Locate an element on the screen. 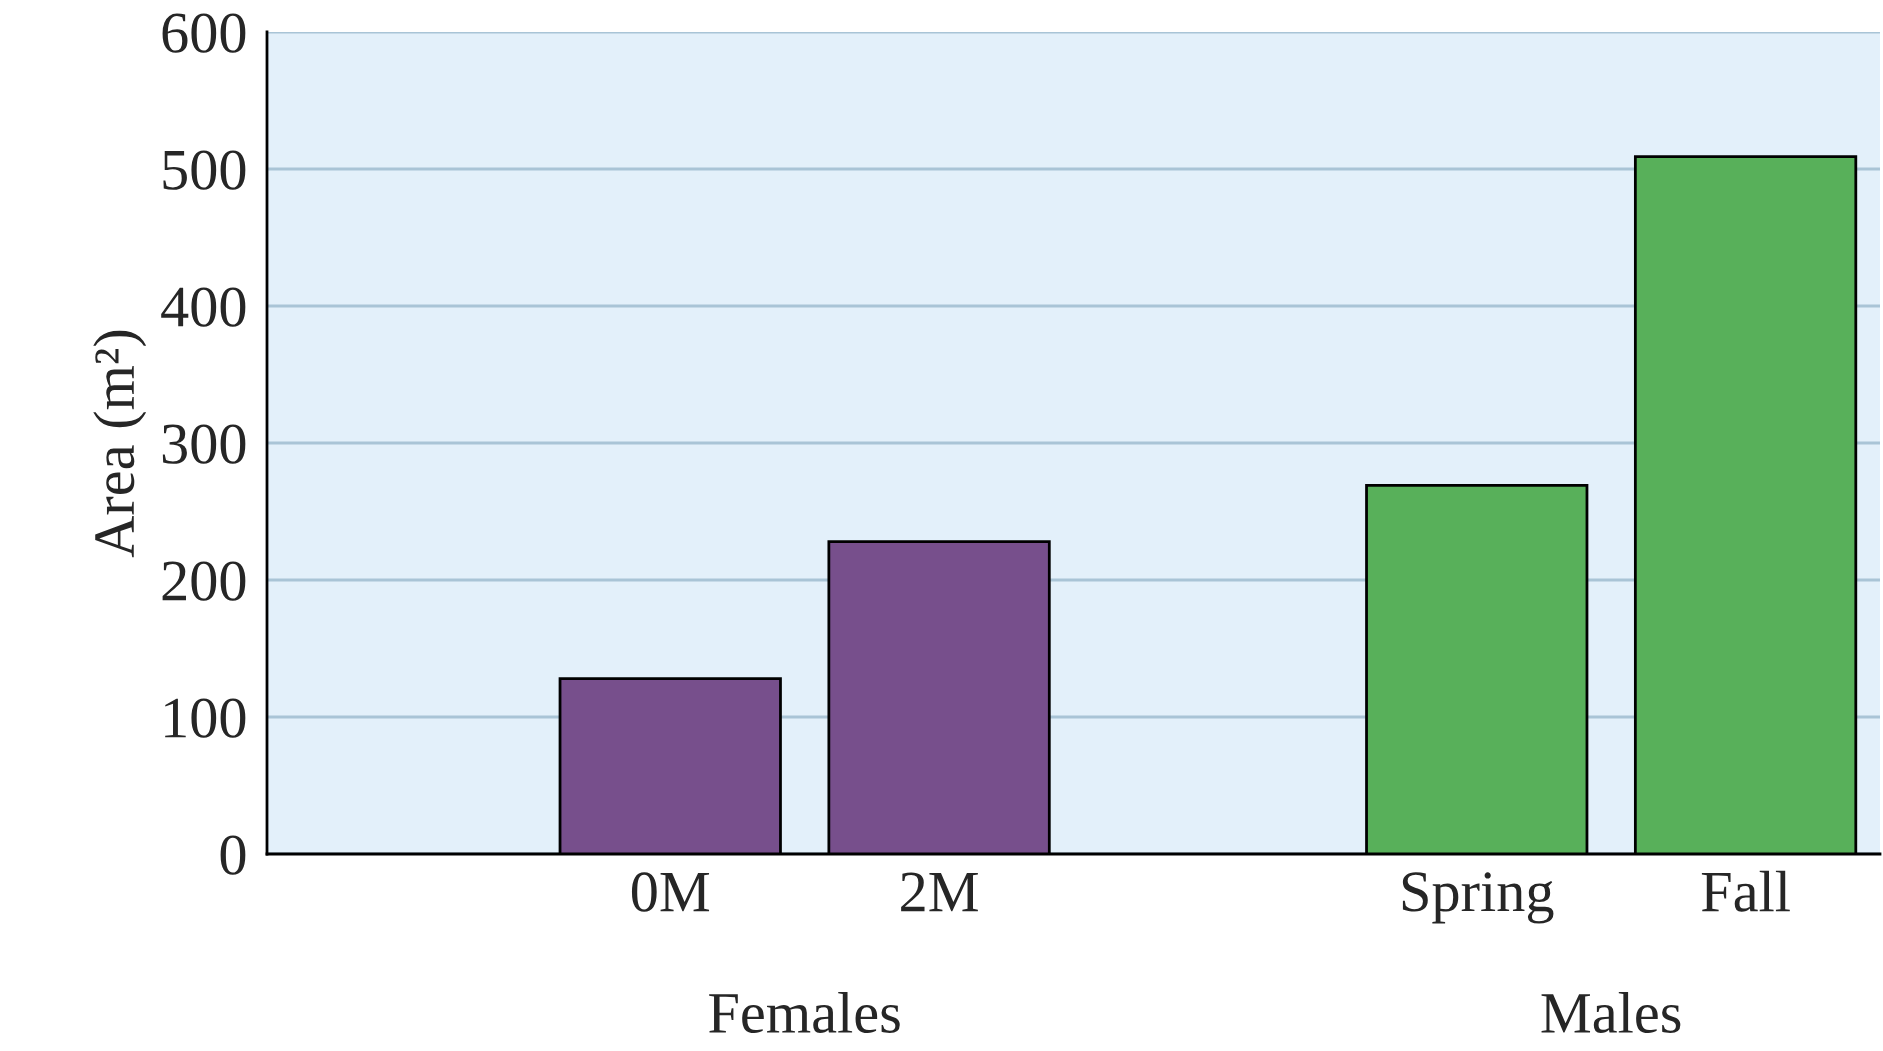 The height and width of the screenshot is (1051, 1883). y-tick-label: 100 is located at coordinates (205, 718).